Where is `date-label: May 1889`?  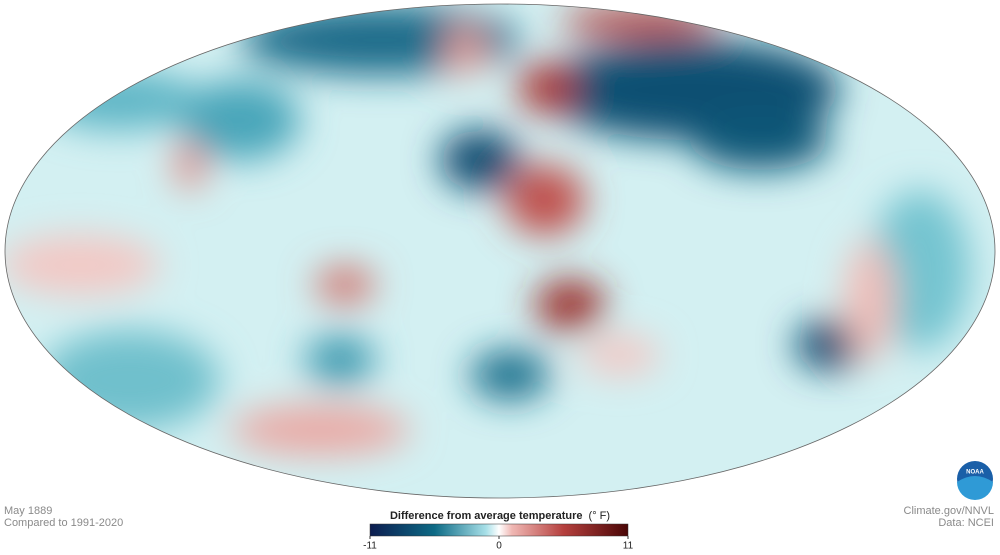
date-label: May 1889 is located at coordinates (28, 511).